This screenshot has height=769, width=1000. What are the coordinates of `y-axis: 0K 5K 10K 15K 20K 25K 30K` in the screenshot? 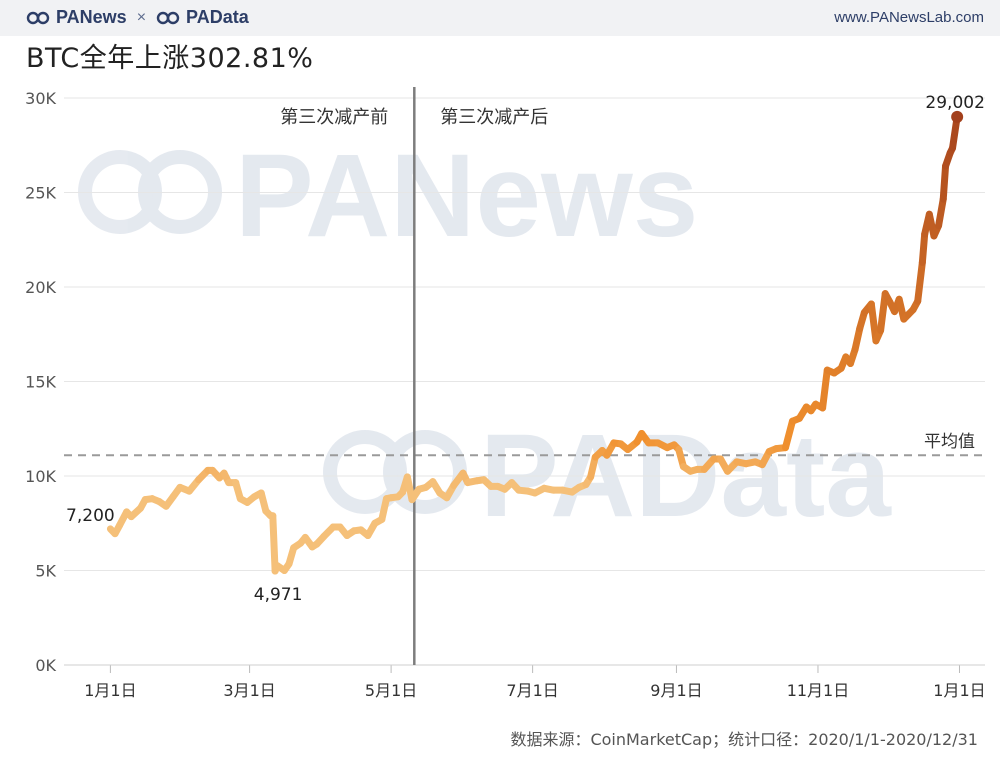 It's located at (40, 382).